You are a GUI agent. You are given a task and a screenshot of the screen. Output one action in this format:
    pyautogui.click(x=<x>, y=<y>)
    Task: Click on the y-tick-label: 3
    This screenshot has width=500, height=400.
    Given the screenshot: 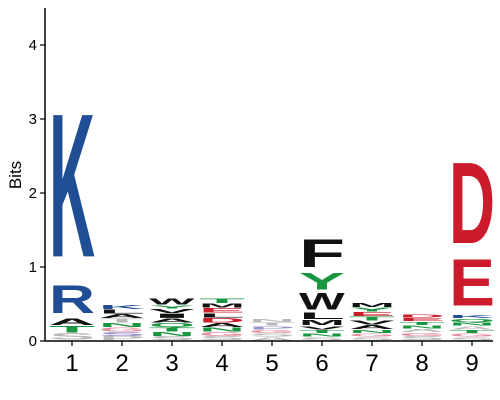 What is the action you would take?
    pyautogui.click(x=33, y=119)
    